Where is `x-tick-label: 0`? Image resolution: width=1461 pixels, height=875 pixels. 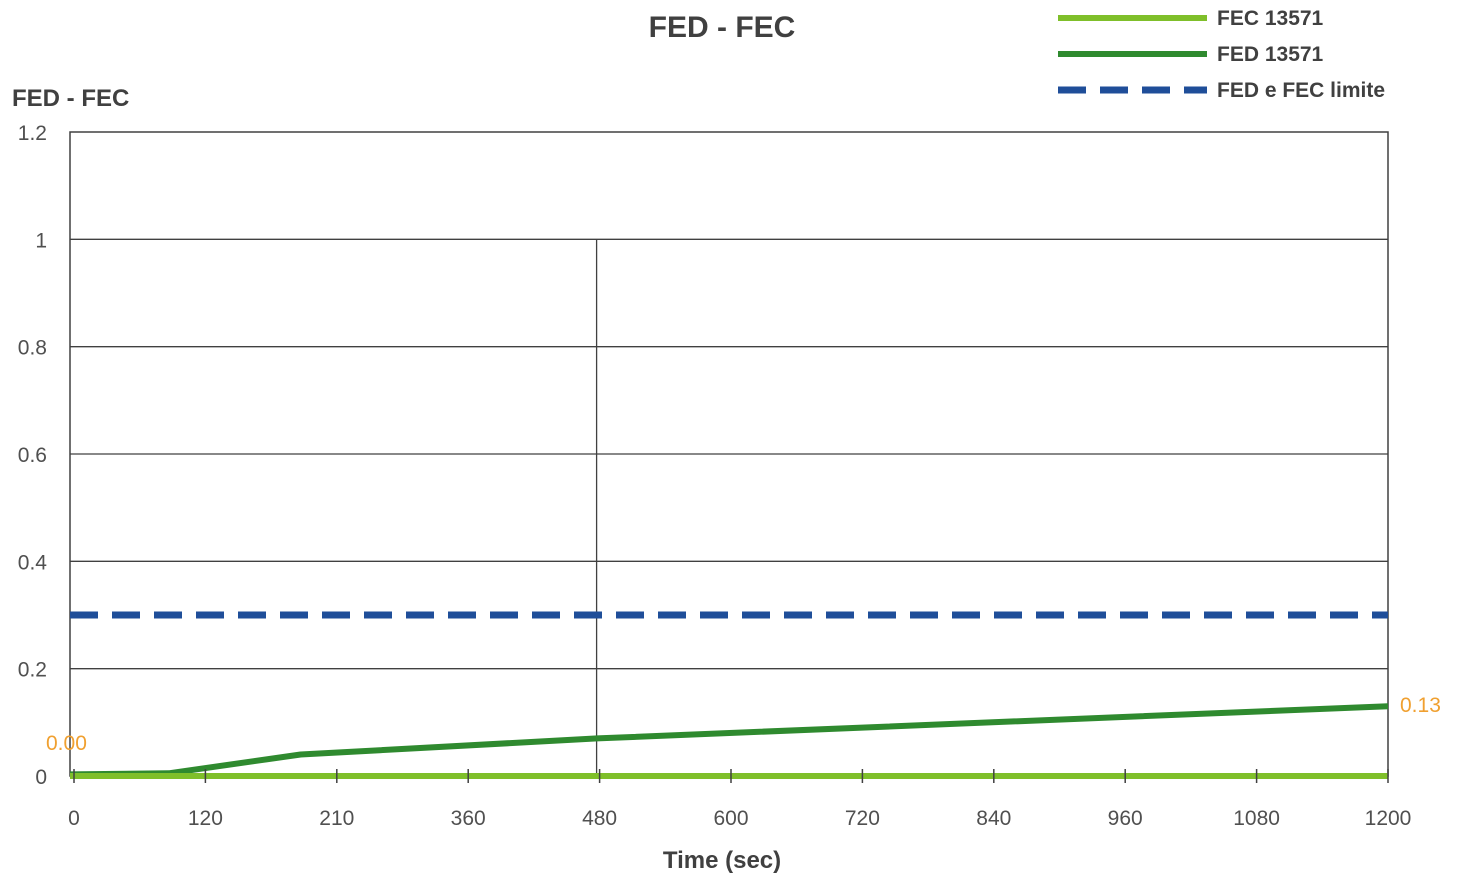 x-tick-label: 0 is located at coordinates (74, 818).